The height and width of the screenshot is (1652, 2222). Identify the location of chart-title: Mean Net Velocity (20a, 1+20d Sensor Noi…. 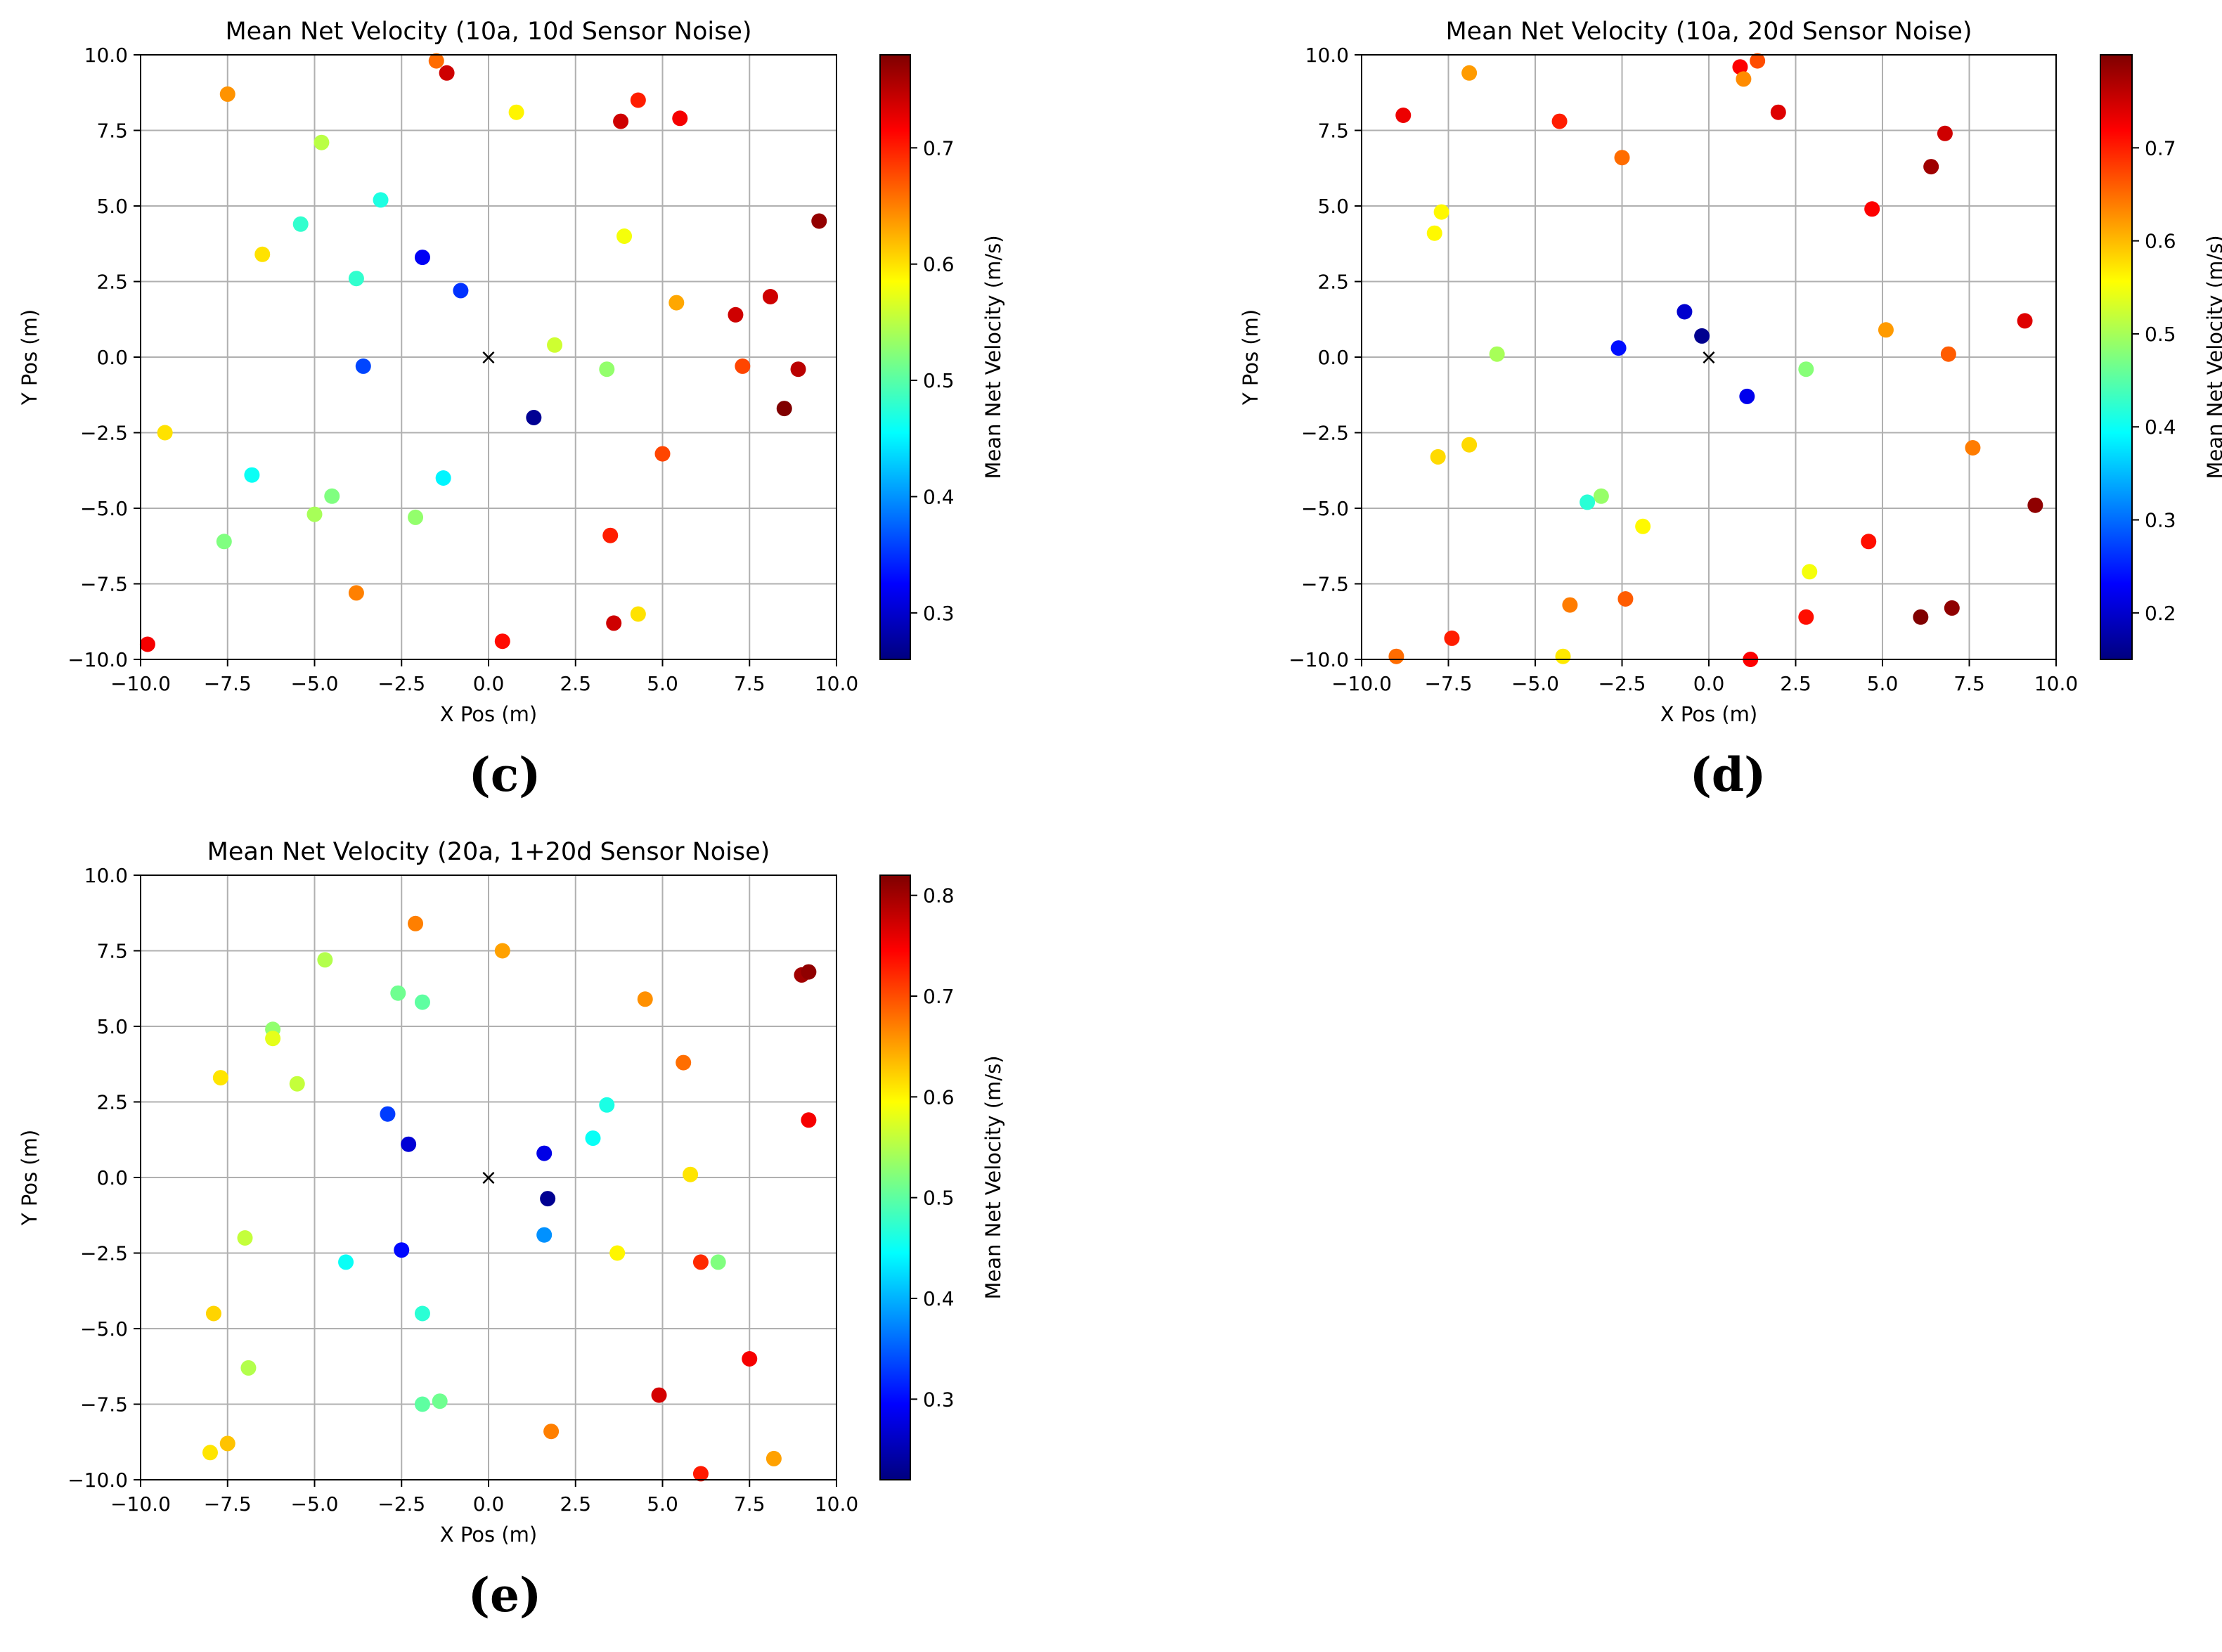
(488, 852).